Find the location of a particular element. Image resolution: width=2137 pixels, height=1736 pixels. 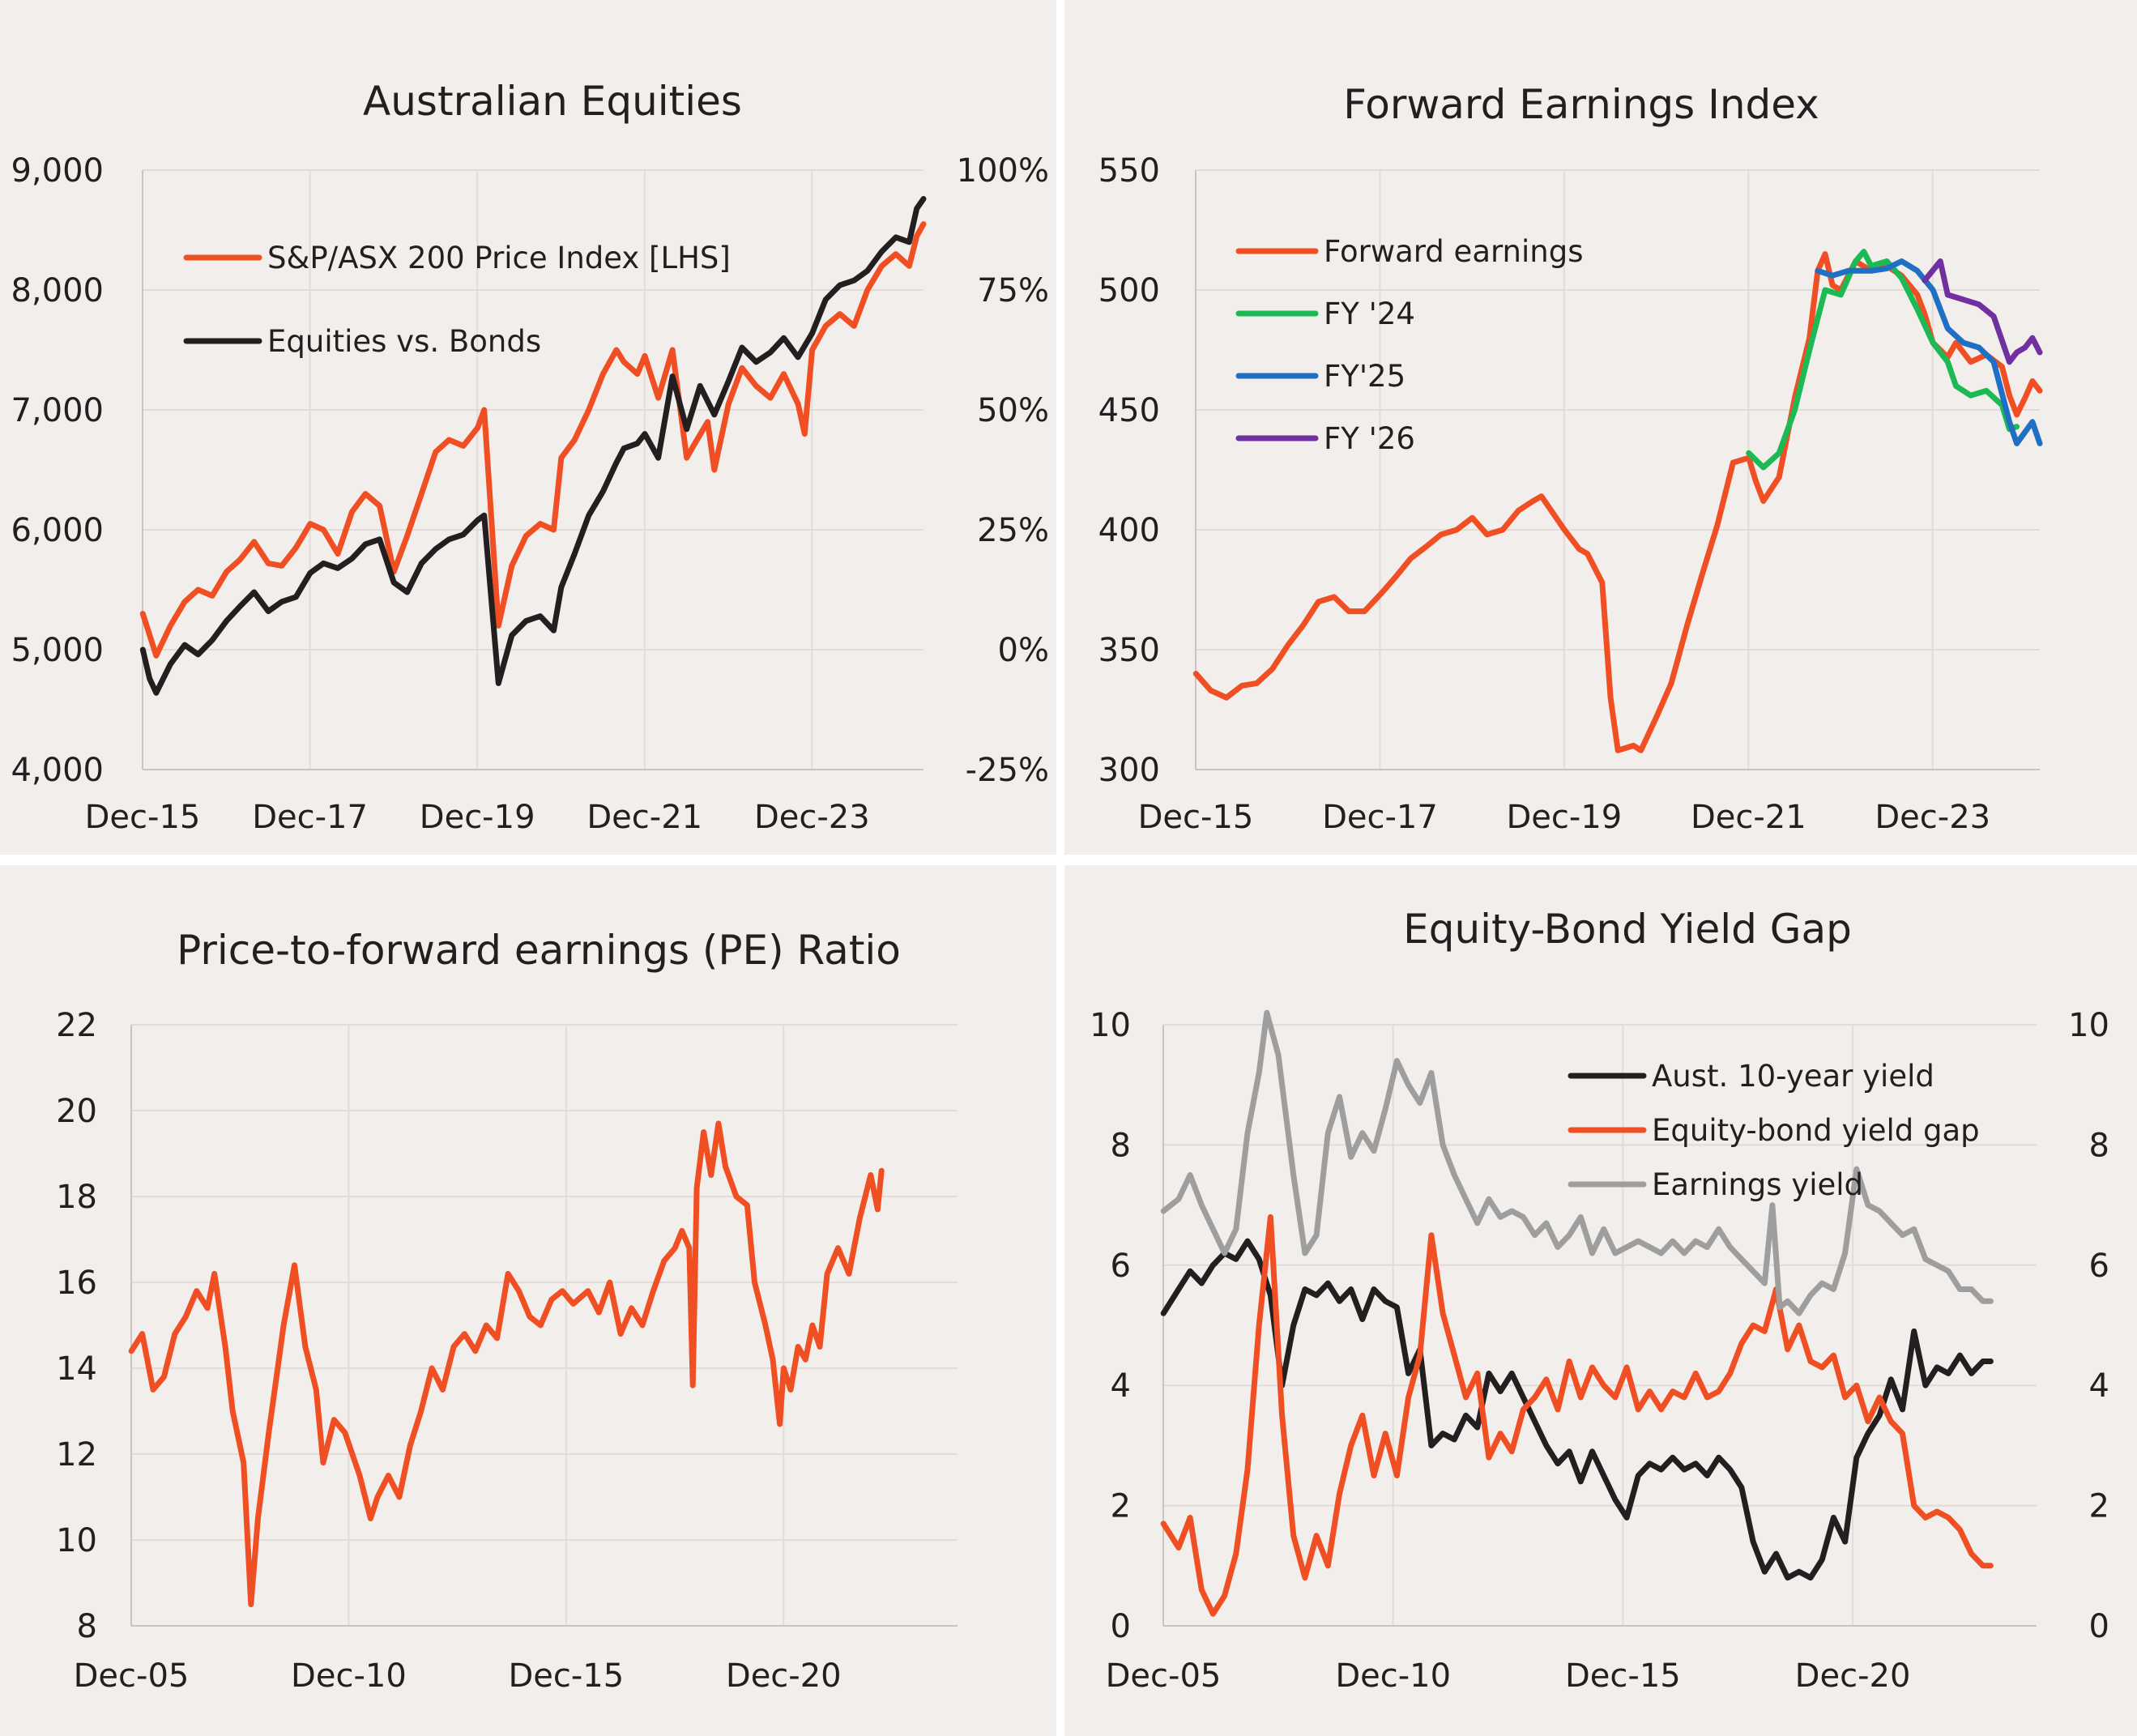

y-right-tick-label: 50% is located at coordinates (1013, 410).